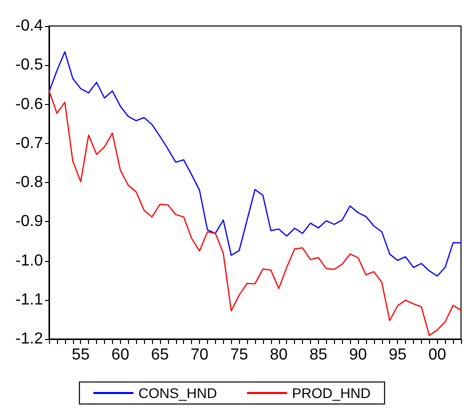 The height and width of the screenshot is (410, 464). I want to click on legend-label: PROD_HND, so click(331, 393).